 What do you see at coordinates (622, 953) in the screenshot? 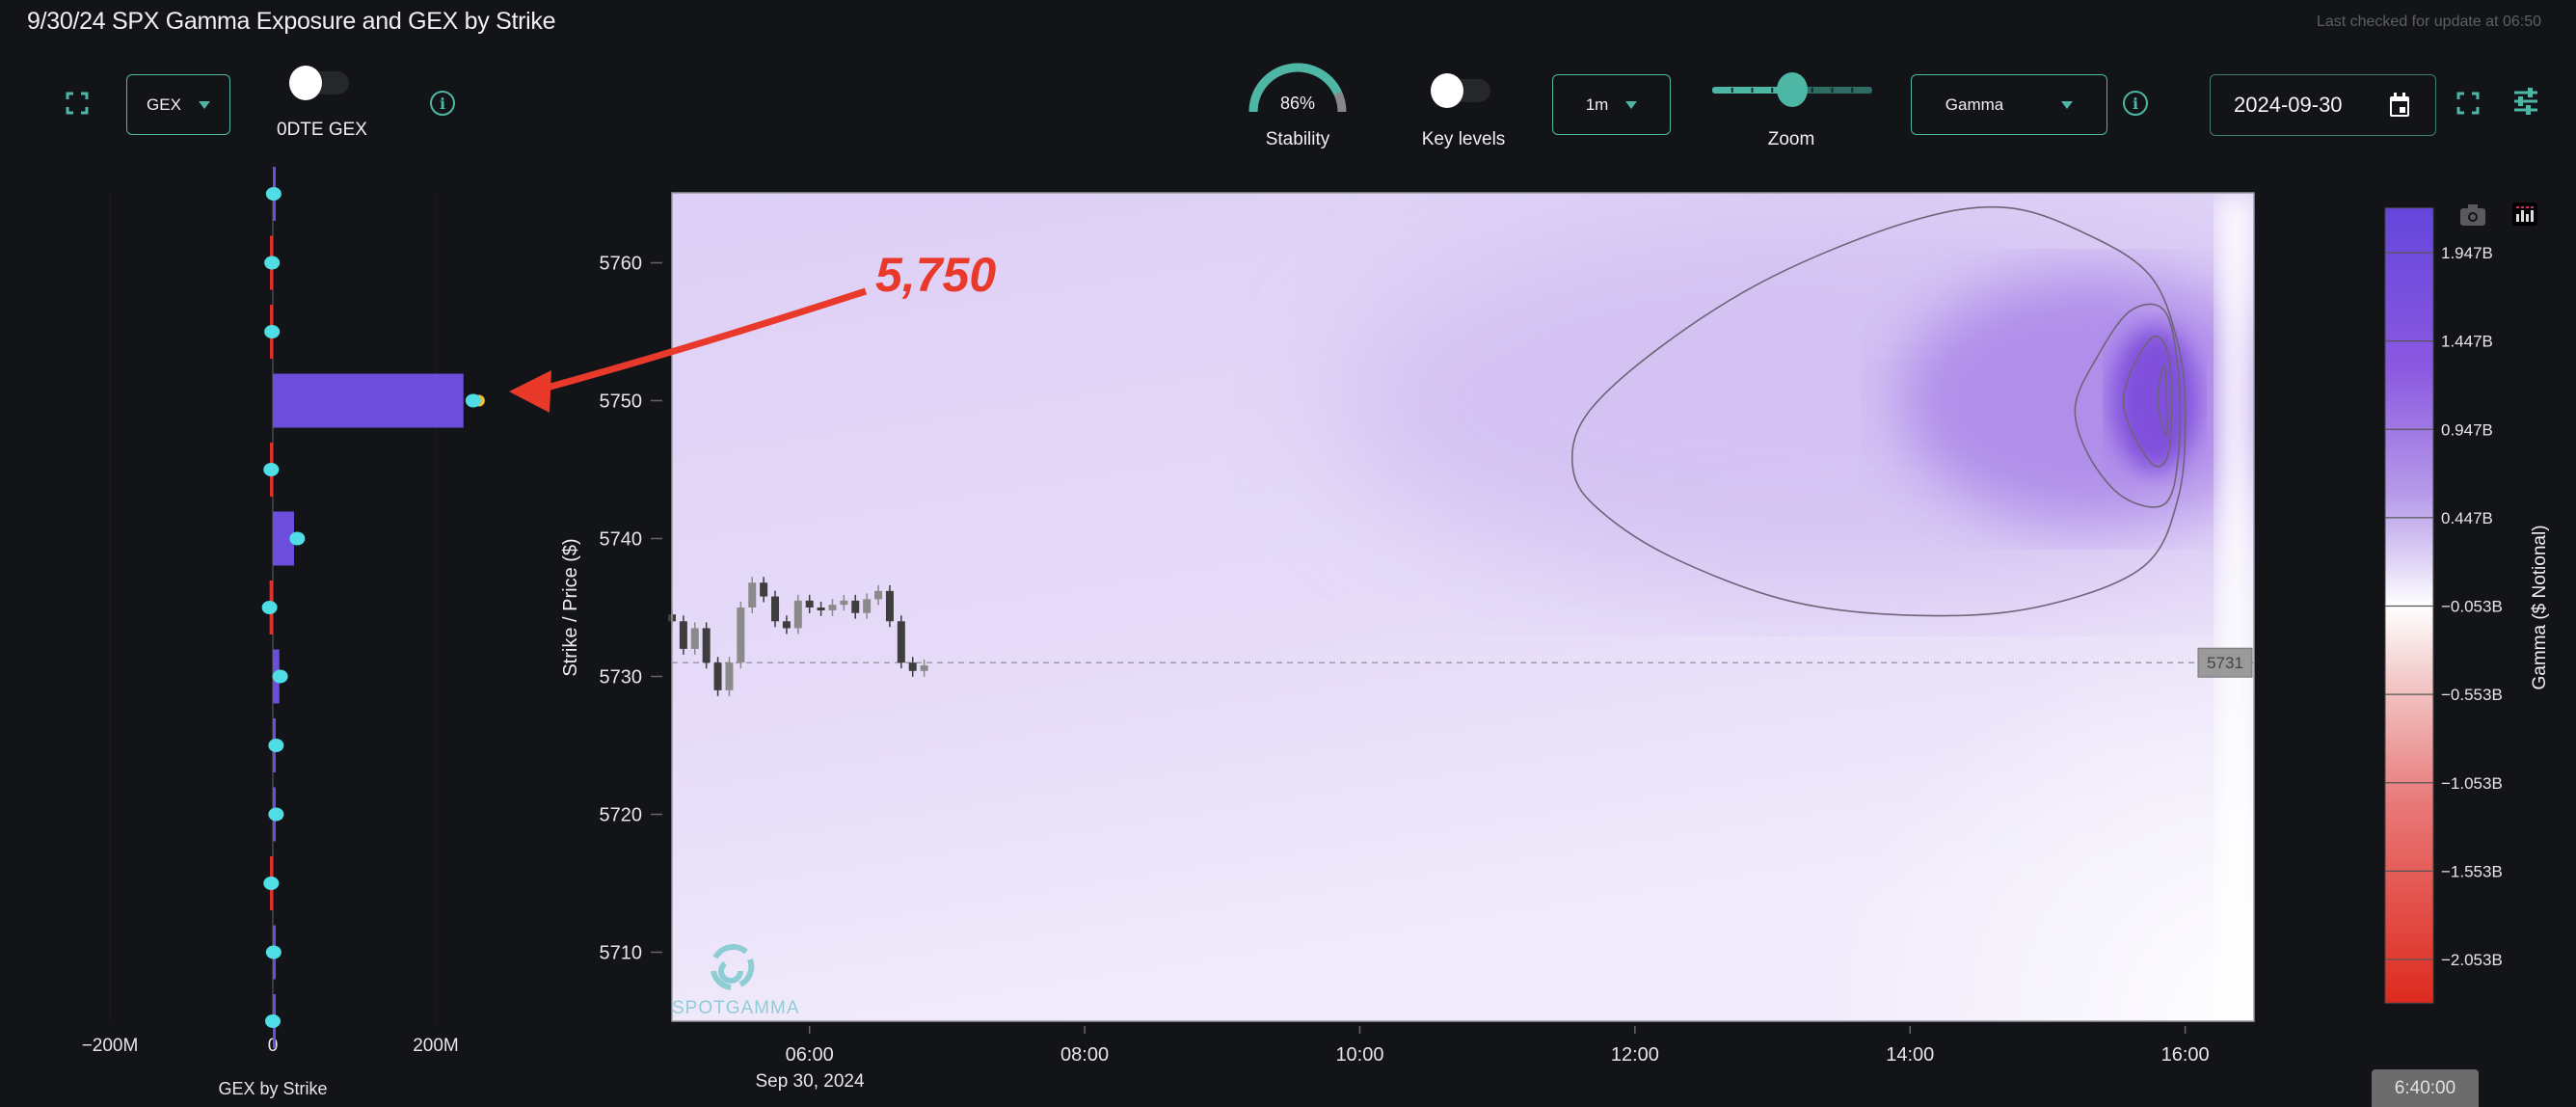
I see `y-tick-label: 5710` at bounding box center [622, 953].